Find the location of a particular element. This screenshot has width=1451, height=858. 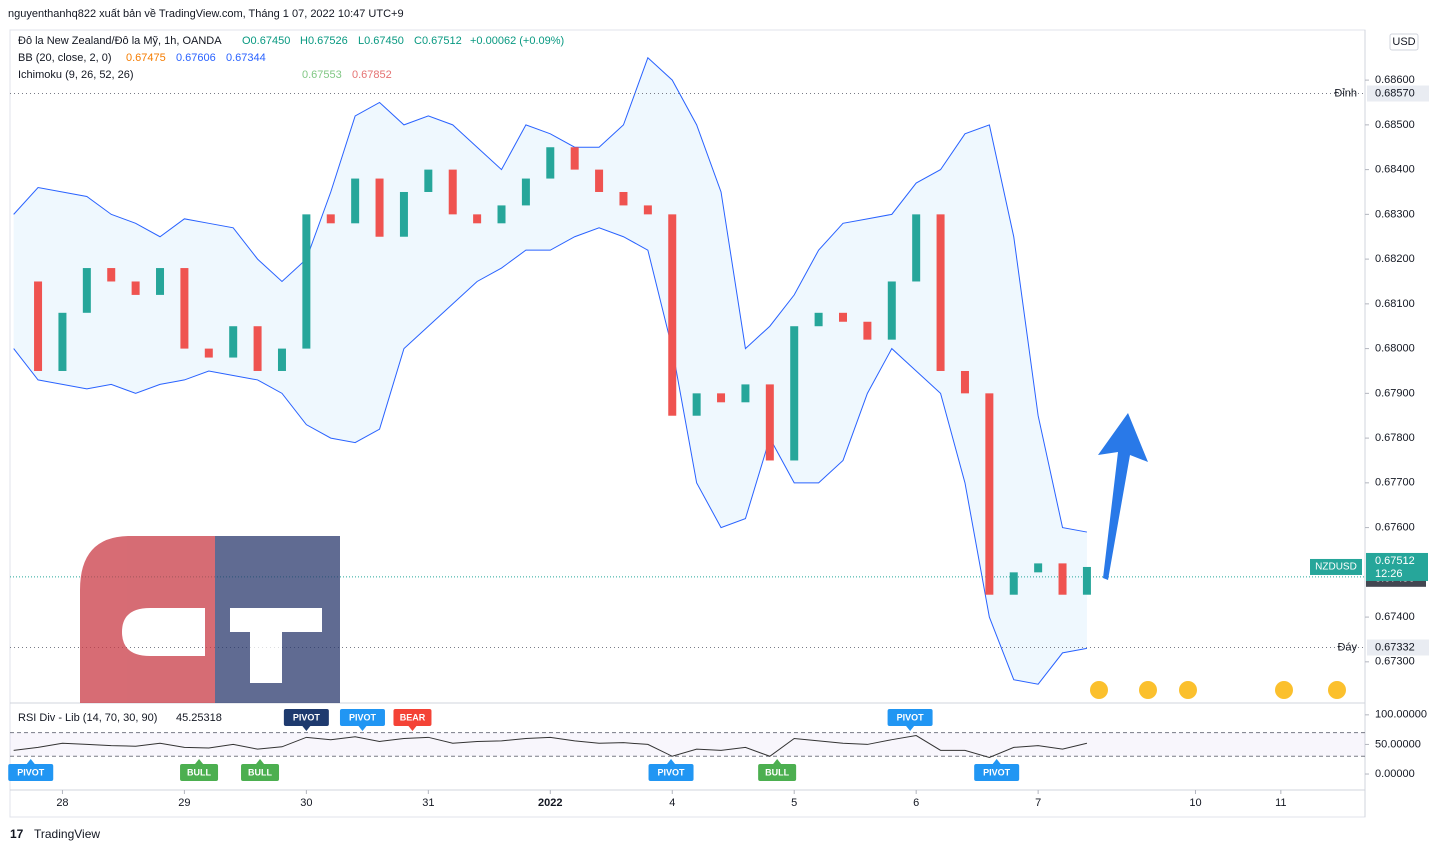

signal-label: BEAR is located at coordinates (413, 717).